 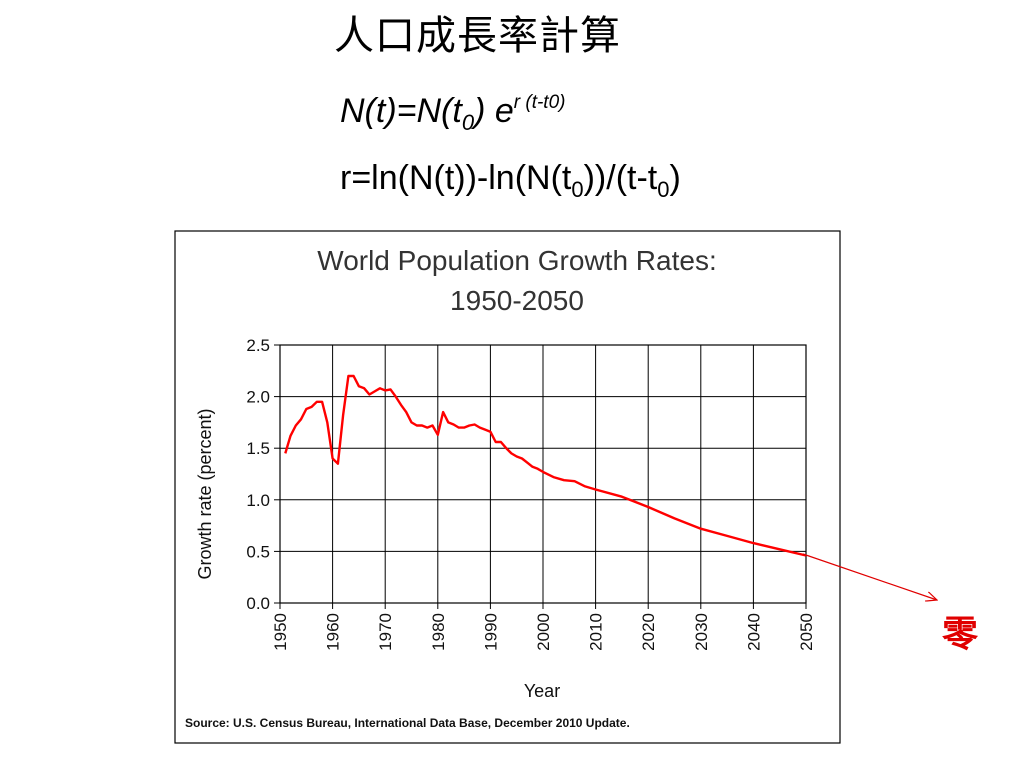 I want to click on x-tick-label: 1970, so click(x=385, y=632).